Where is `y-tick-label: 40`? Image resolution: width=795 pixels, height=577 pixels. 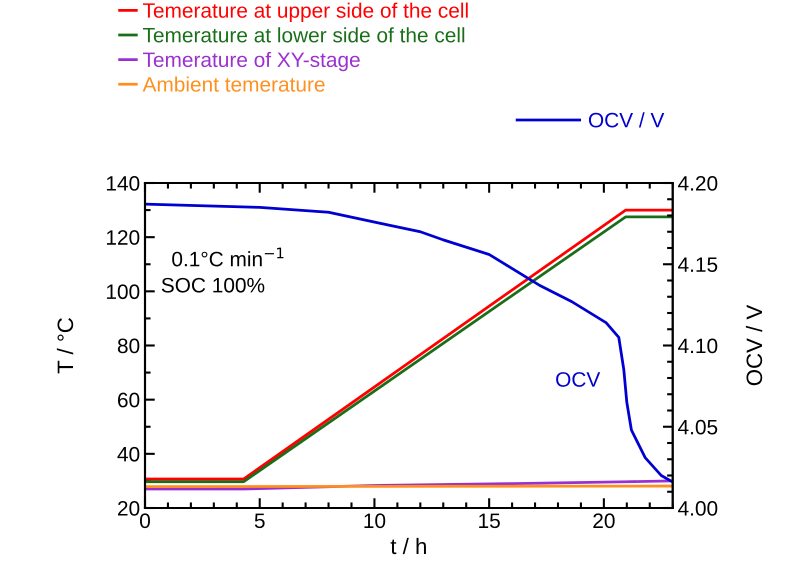 y-tick-label: 40 is located at coordinates (128, 454).